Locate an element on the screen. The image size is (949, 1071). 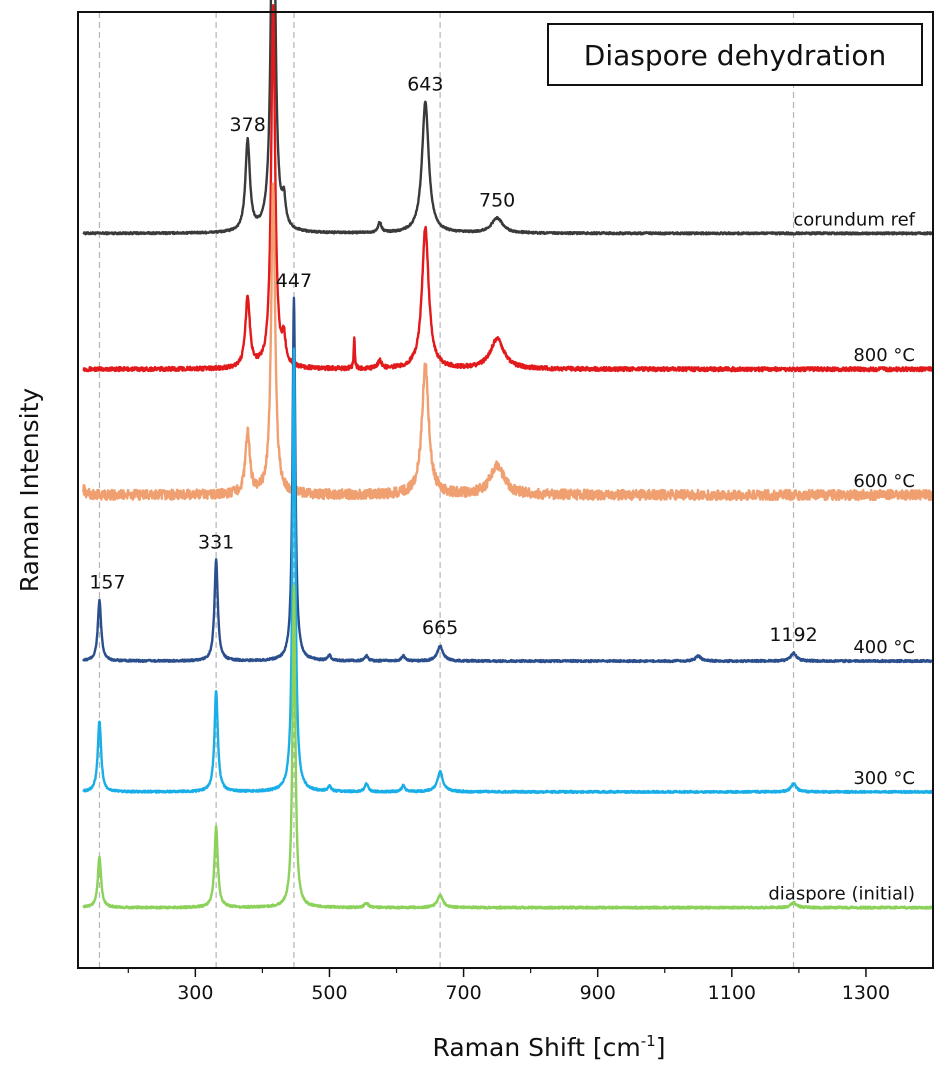
x-tick-label-1100: 1100 is located at coordinates (732, 993).